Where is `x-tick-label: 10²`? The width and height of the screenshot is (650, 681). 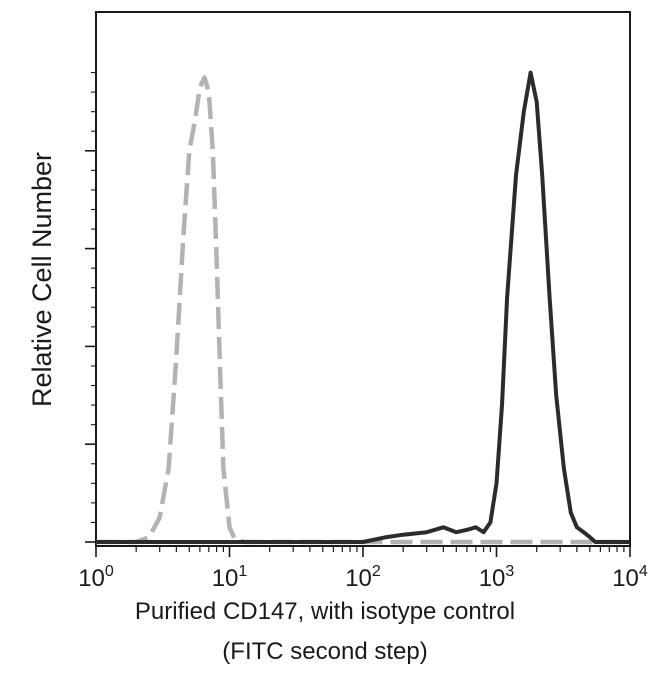
x-tick-label: 10² is located at coordinates (363, 577).